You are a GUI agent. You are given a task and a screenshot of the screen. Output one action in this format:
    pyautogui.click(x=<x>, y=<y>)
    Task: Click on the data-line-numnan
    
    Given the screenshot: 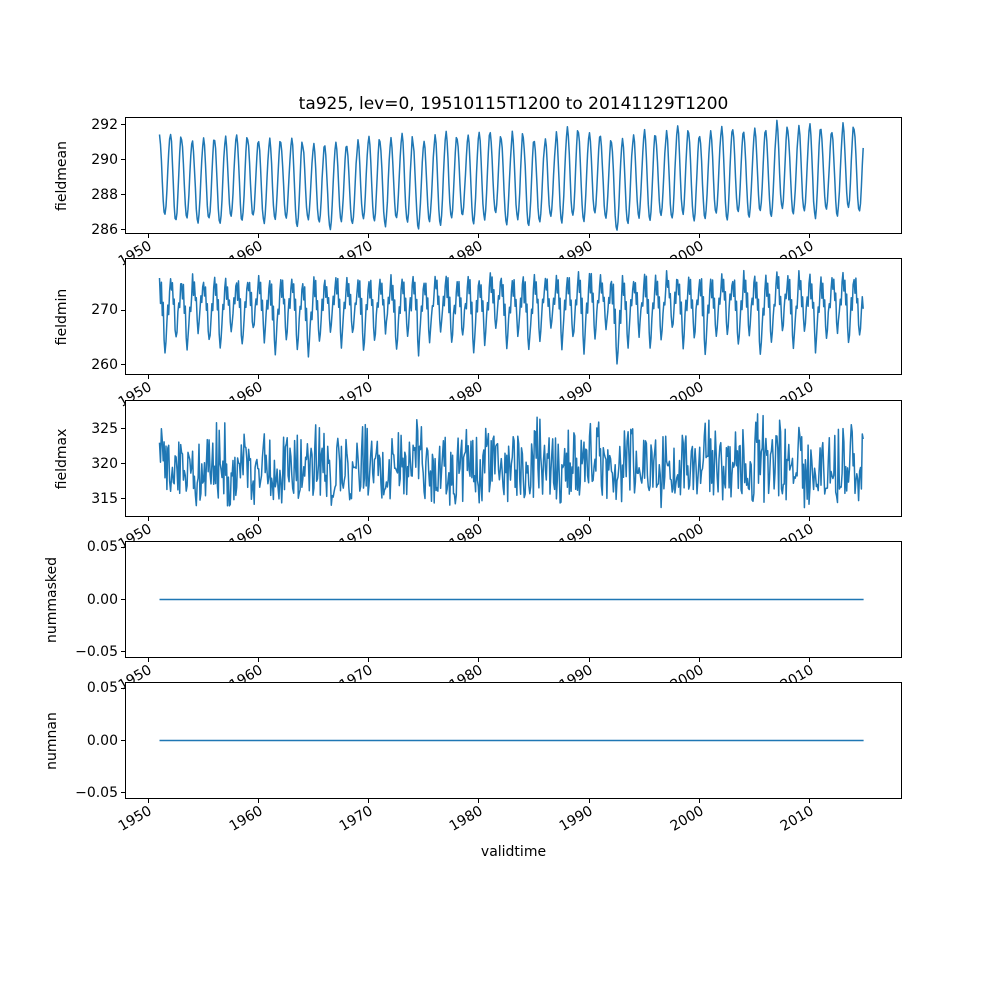 What is the action you would take?
    pyautogui.click(x=511, y=740)
    